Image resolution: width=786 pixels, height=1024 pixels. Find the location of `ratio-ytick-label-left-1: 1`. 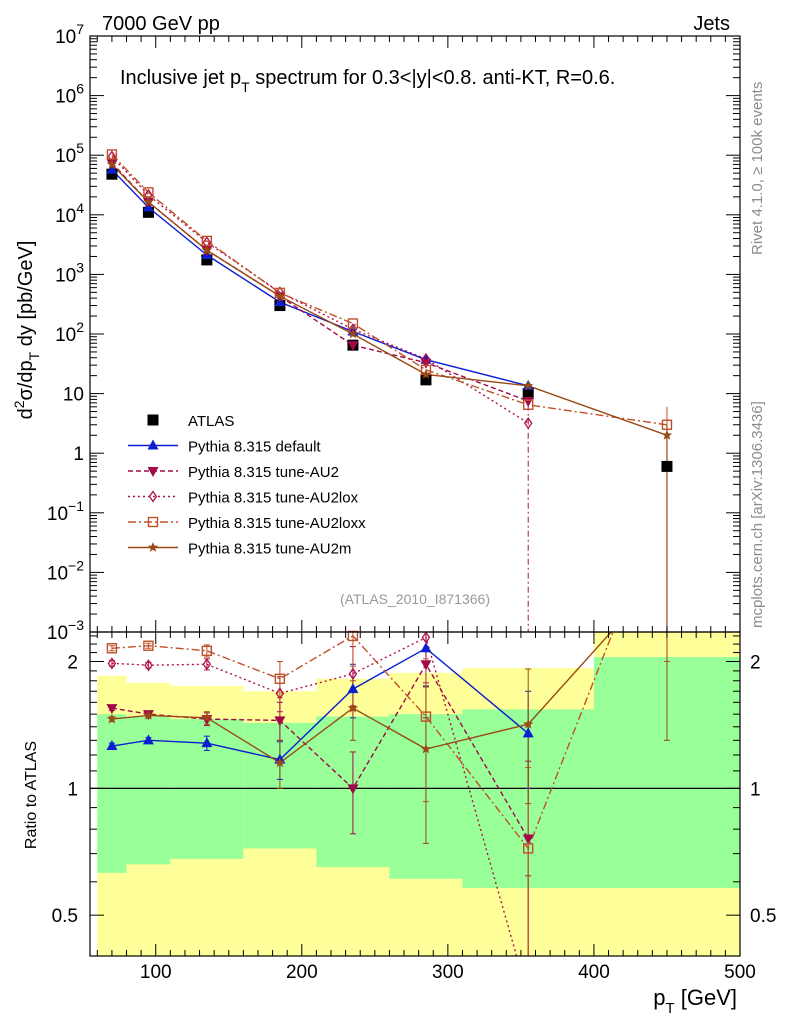

ratio-ytick-label-left-1: 1 is located at coordinates (72, 789).